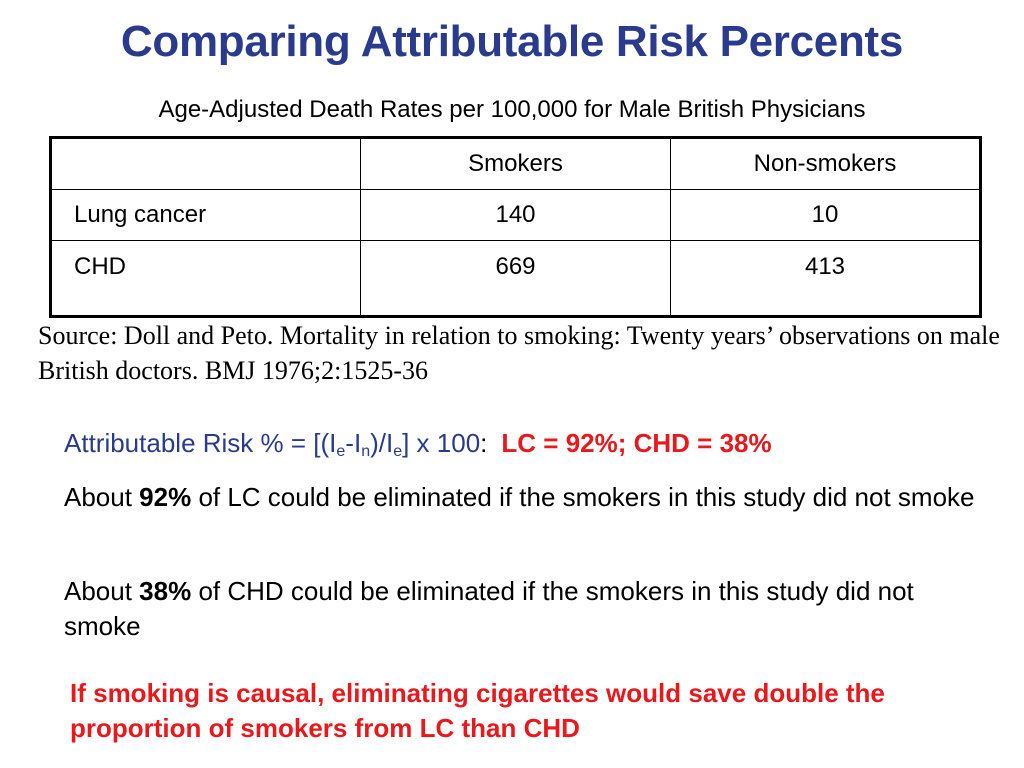  Describe the element at coordinates (205, 163) in the screenshot. I see `table-header-empty` at that location.